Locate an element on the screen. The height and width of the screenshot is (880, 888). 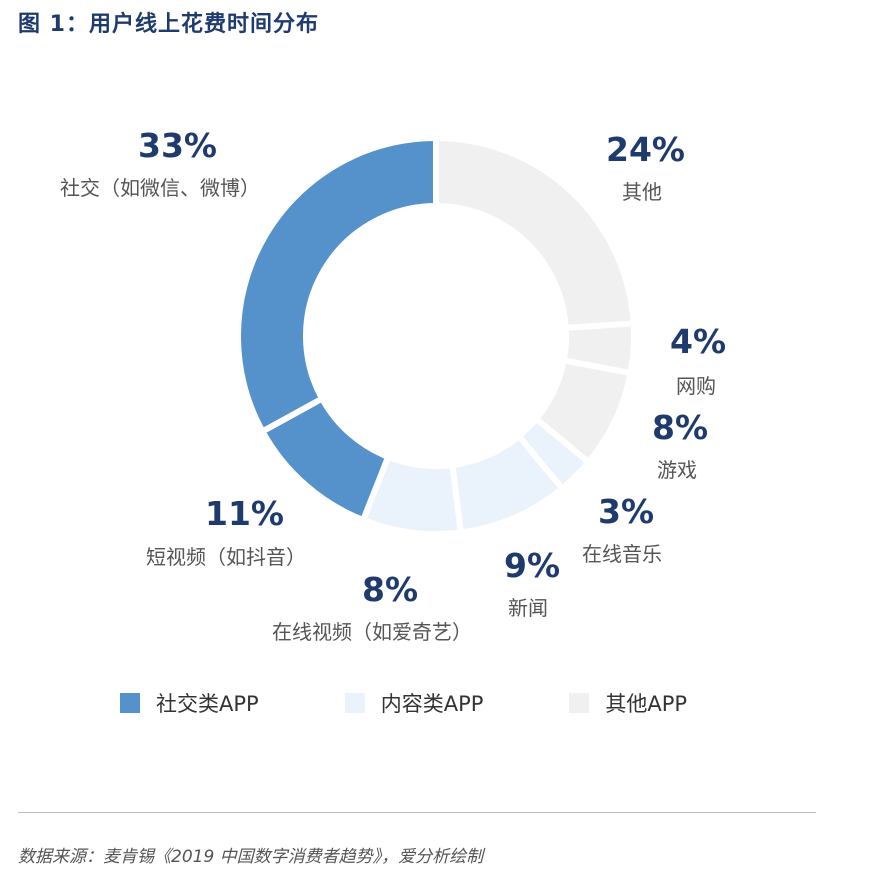
category-label-shopping: 网购 is located at coordinates (696, 386).